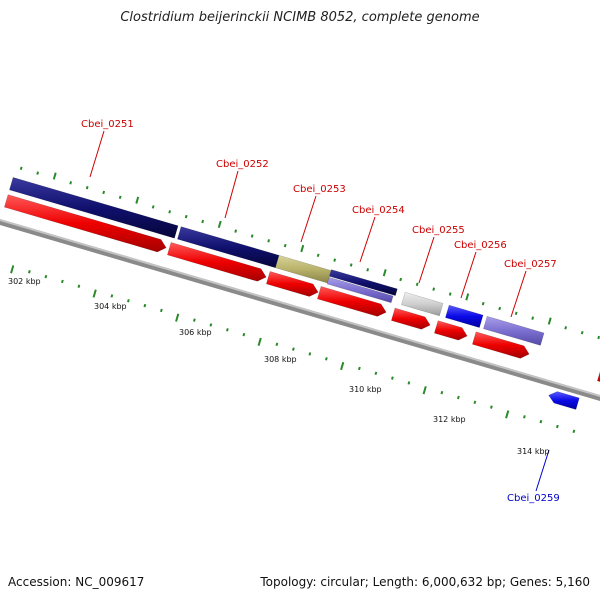 The width and height of the screenshot is (600, 600). Describe the element at coordinates (533, 451) in the screenshot. I see `scale-label-314: 314 kbp` at that location.